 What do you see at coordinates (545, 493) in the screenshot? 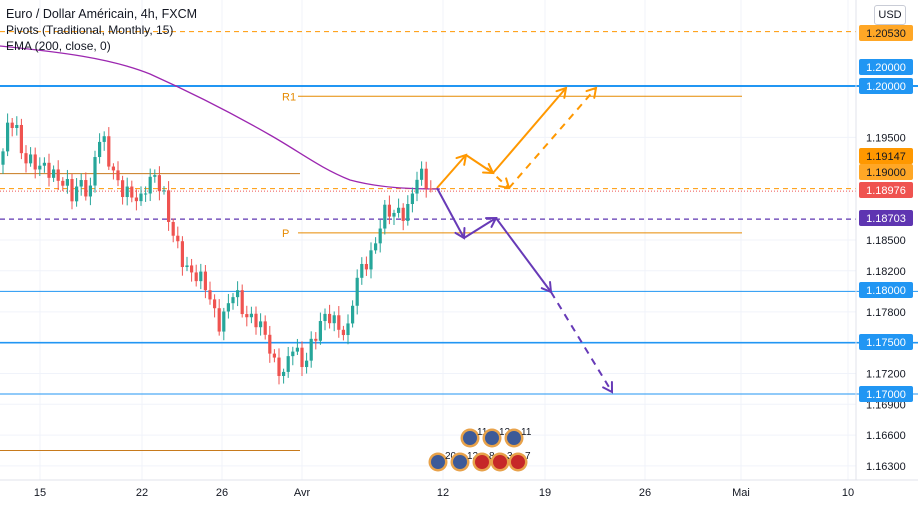
I see `time-tick-label: 19` at bounding box center [545, 493].